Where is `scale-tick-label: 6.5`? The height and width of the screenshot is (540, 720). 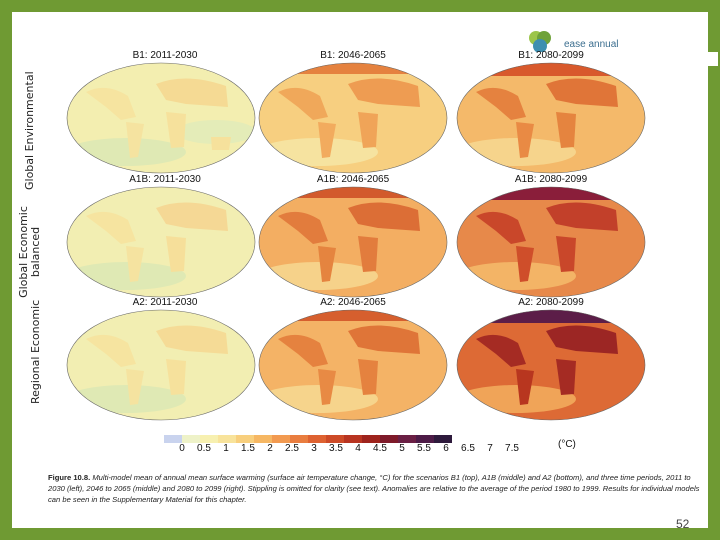
scale-tick-label: 6.5 is located at coordinates (468, 448).